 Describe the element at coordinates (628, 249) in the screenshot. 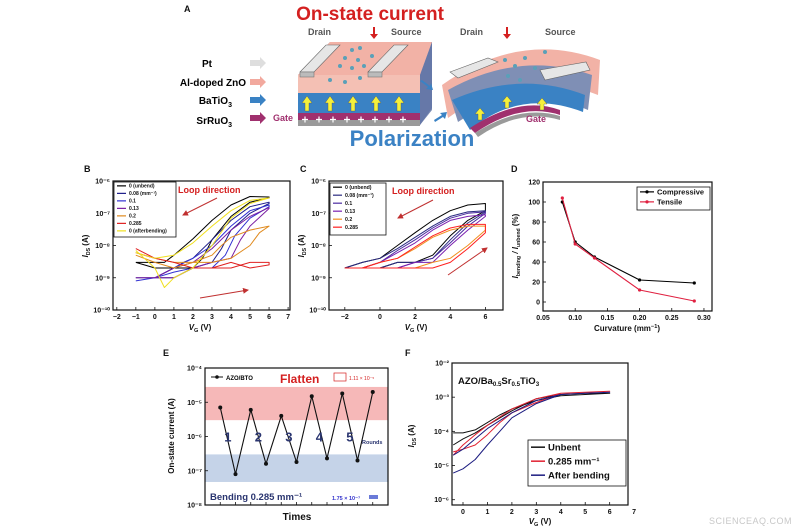

I see `series-group` at that location.